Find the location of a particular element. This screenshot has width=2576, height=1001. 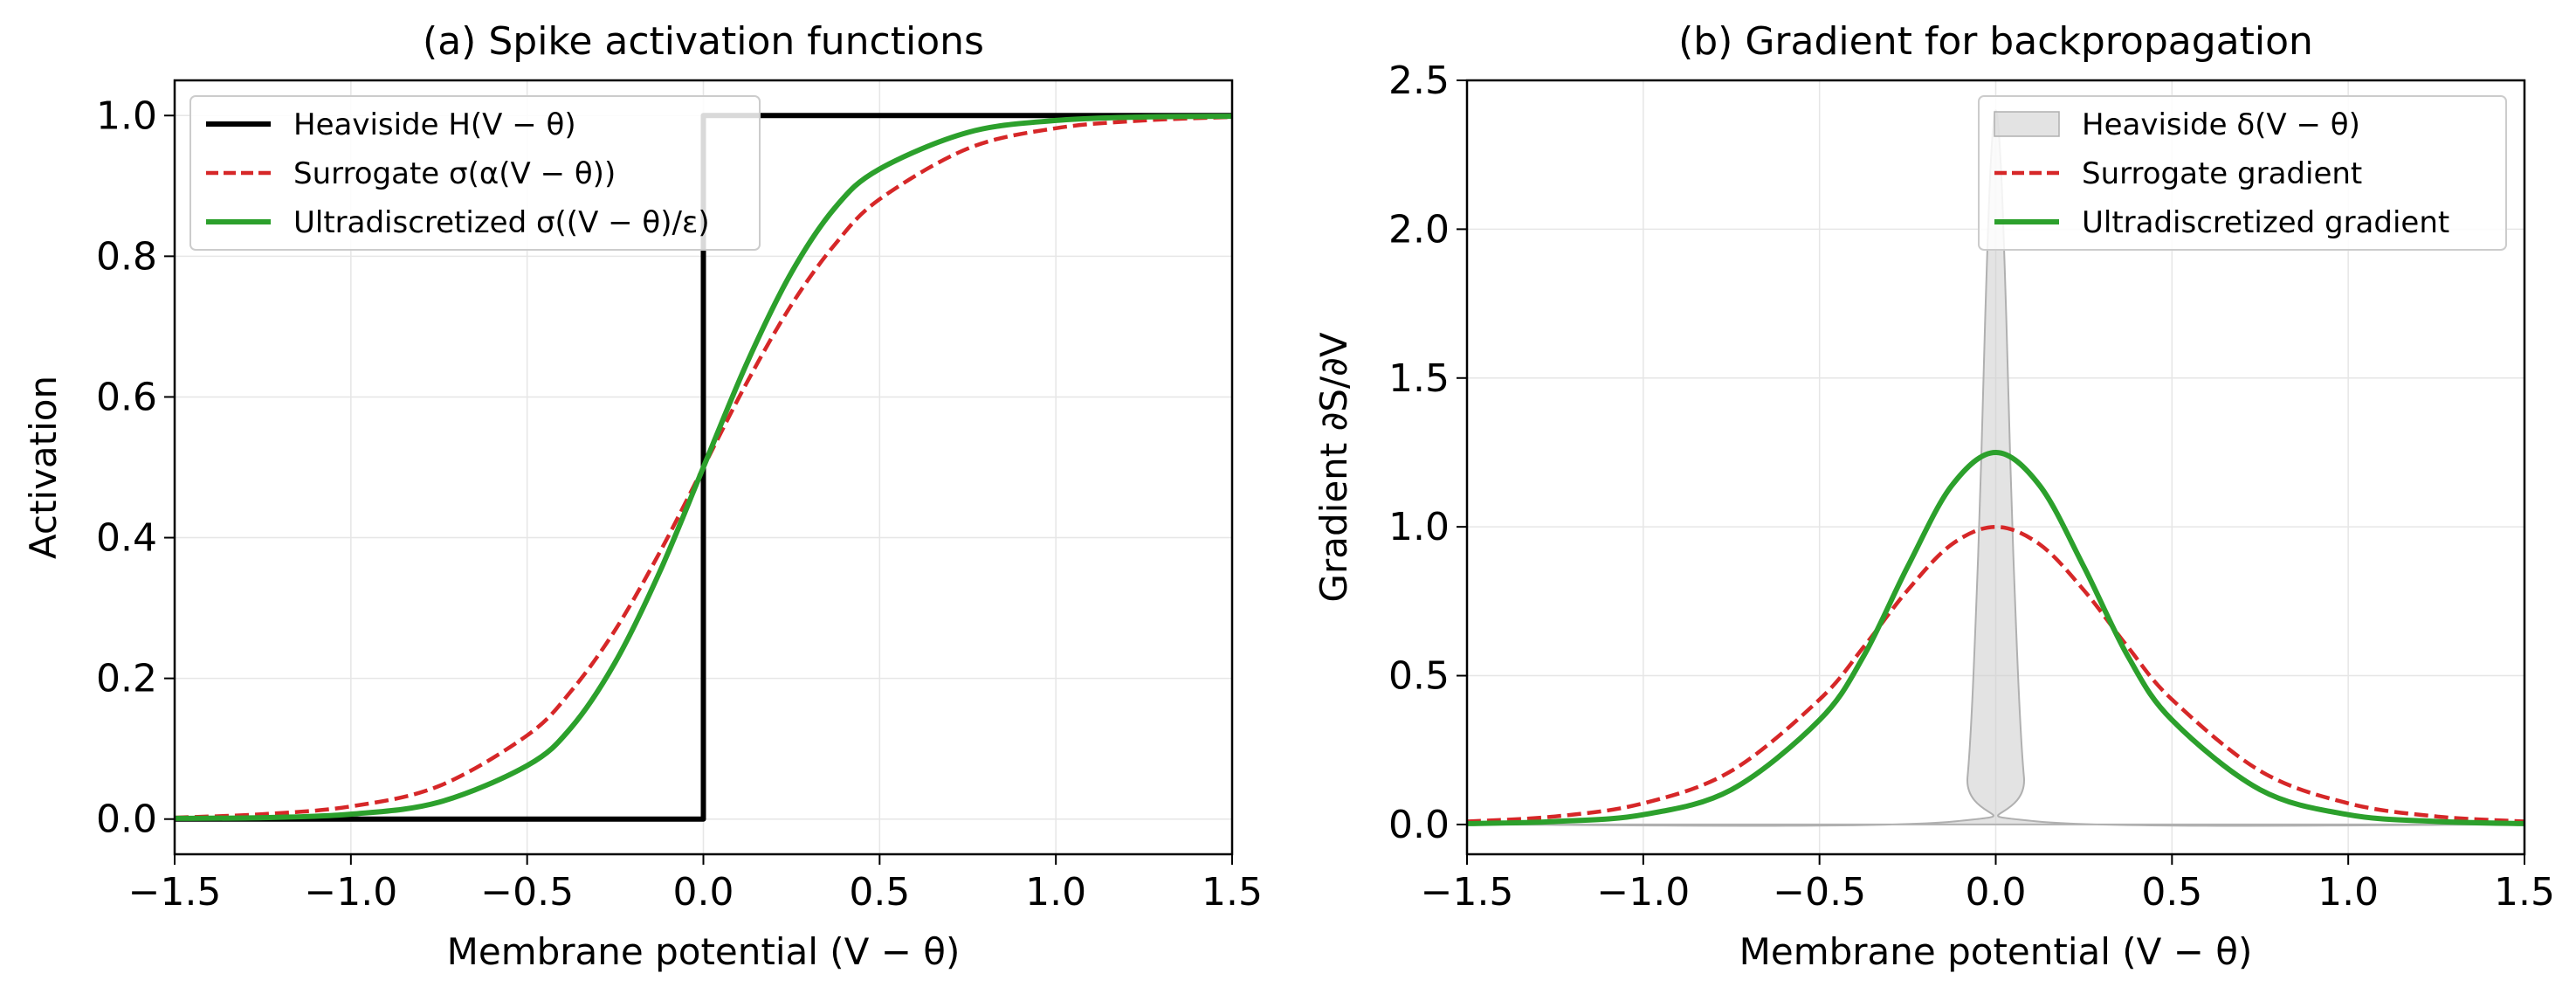

chart-a-title: (a) Spike activation functions is located at coordinates (703, 41).